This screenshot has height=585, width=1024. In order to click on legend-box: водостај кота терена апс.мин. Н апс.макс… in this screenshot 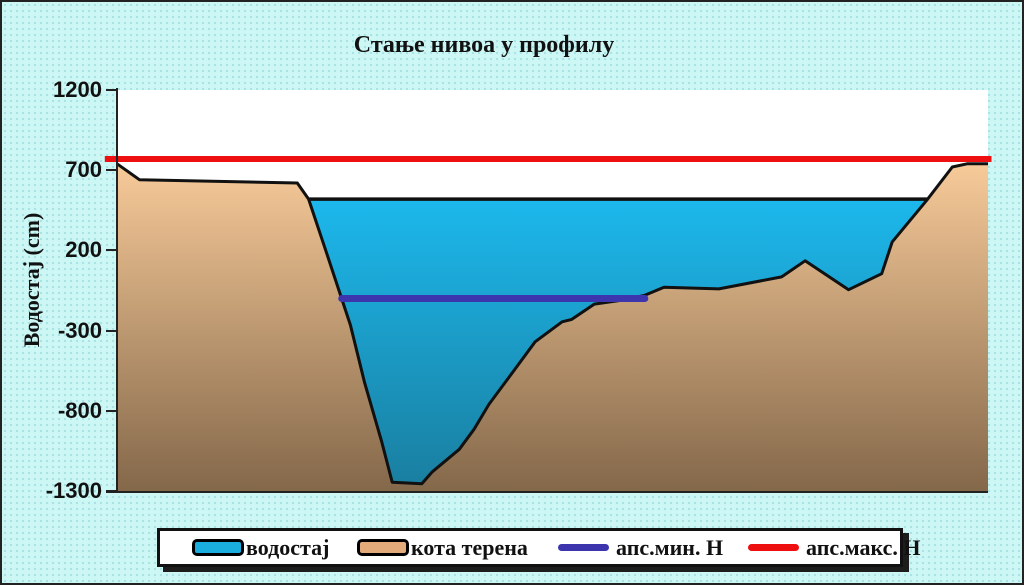, I will do `click(539, 547)`.